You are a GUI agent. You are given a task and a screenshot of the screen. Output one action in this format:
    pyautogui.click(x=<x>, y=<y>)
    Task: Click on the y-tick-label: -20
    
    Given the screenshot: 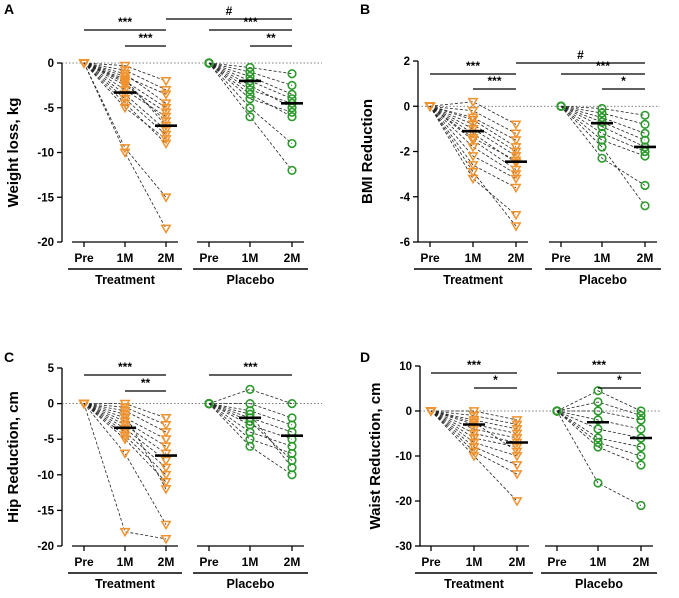 What is the action you would take?
    pyautogui.click(x=45, y=547)
    